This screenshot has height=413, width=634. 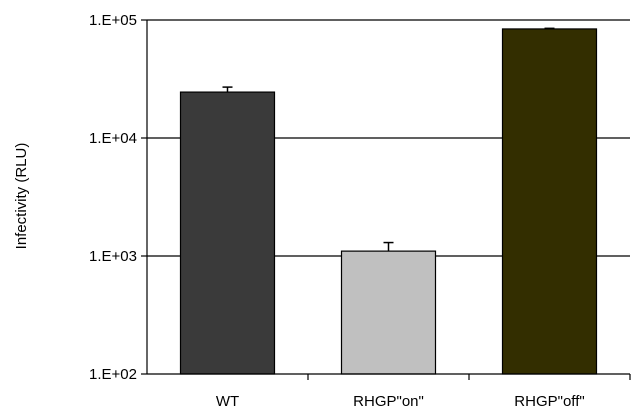 What do you see at coordinates (21, 196) in the screenshot?
I see `y-axis-title: Infectivity (RLU)` at bounding box center [21, 196].